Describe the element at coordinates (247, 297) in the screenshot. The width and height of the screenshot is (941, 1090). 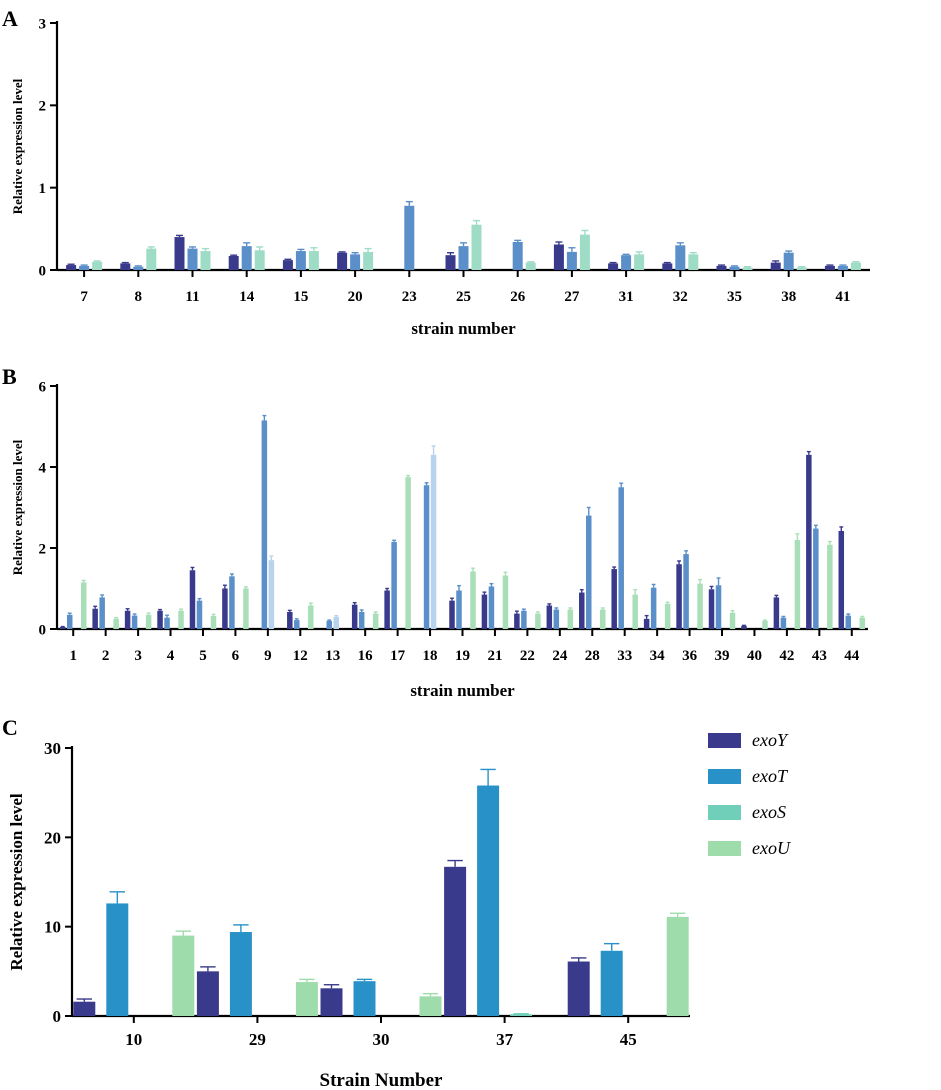
I see `x-tick-label: 14` at that location.